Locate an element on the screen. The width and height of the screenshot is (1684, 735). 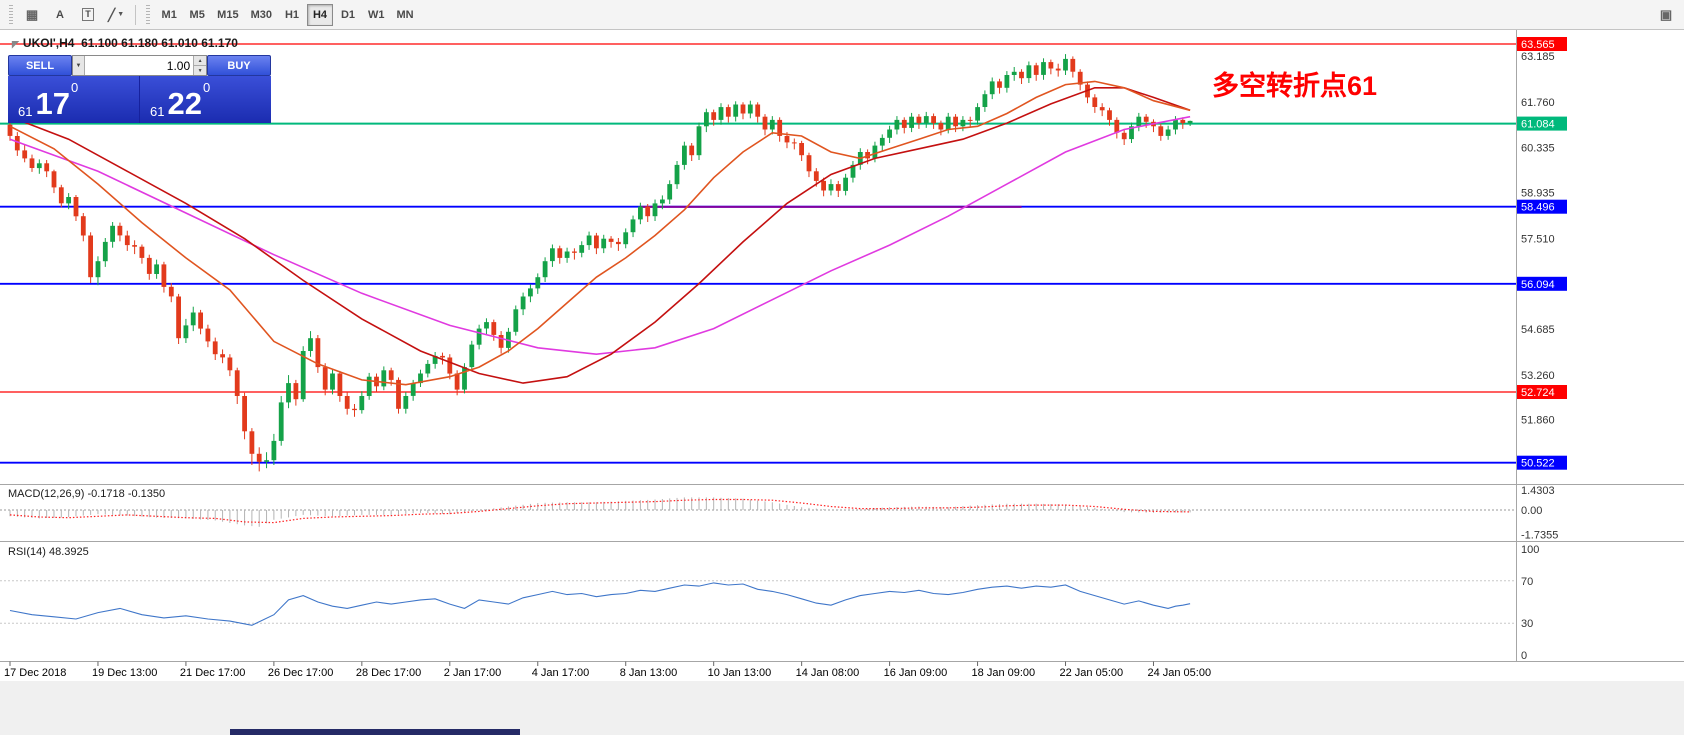
svg-text: 70 is located at coordinates (1527, 582).